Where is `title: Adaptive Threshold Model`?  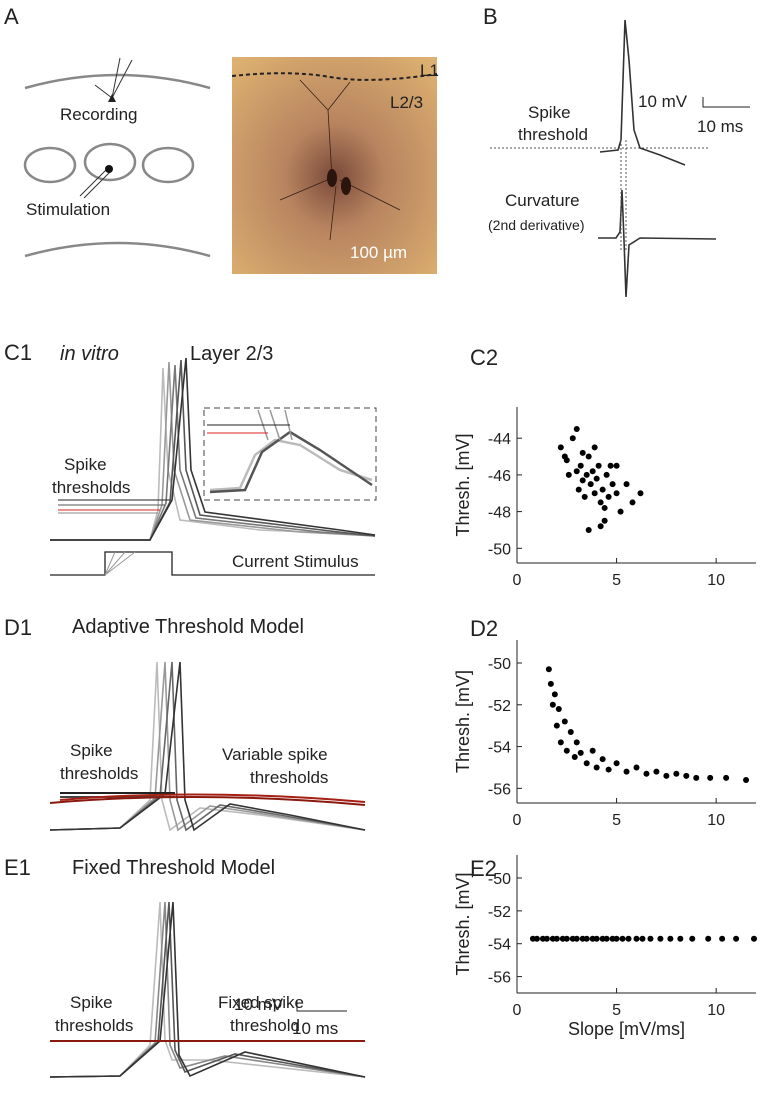
title: Adaptive Threshold Model is located at coordinates (188, 627).